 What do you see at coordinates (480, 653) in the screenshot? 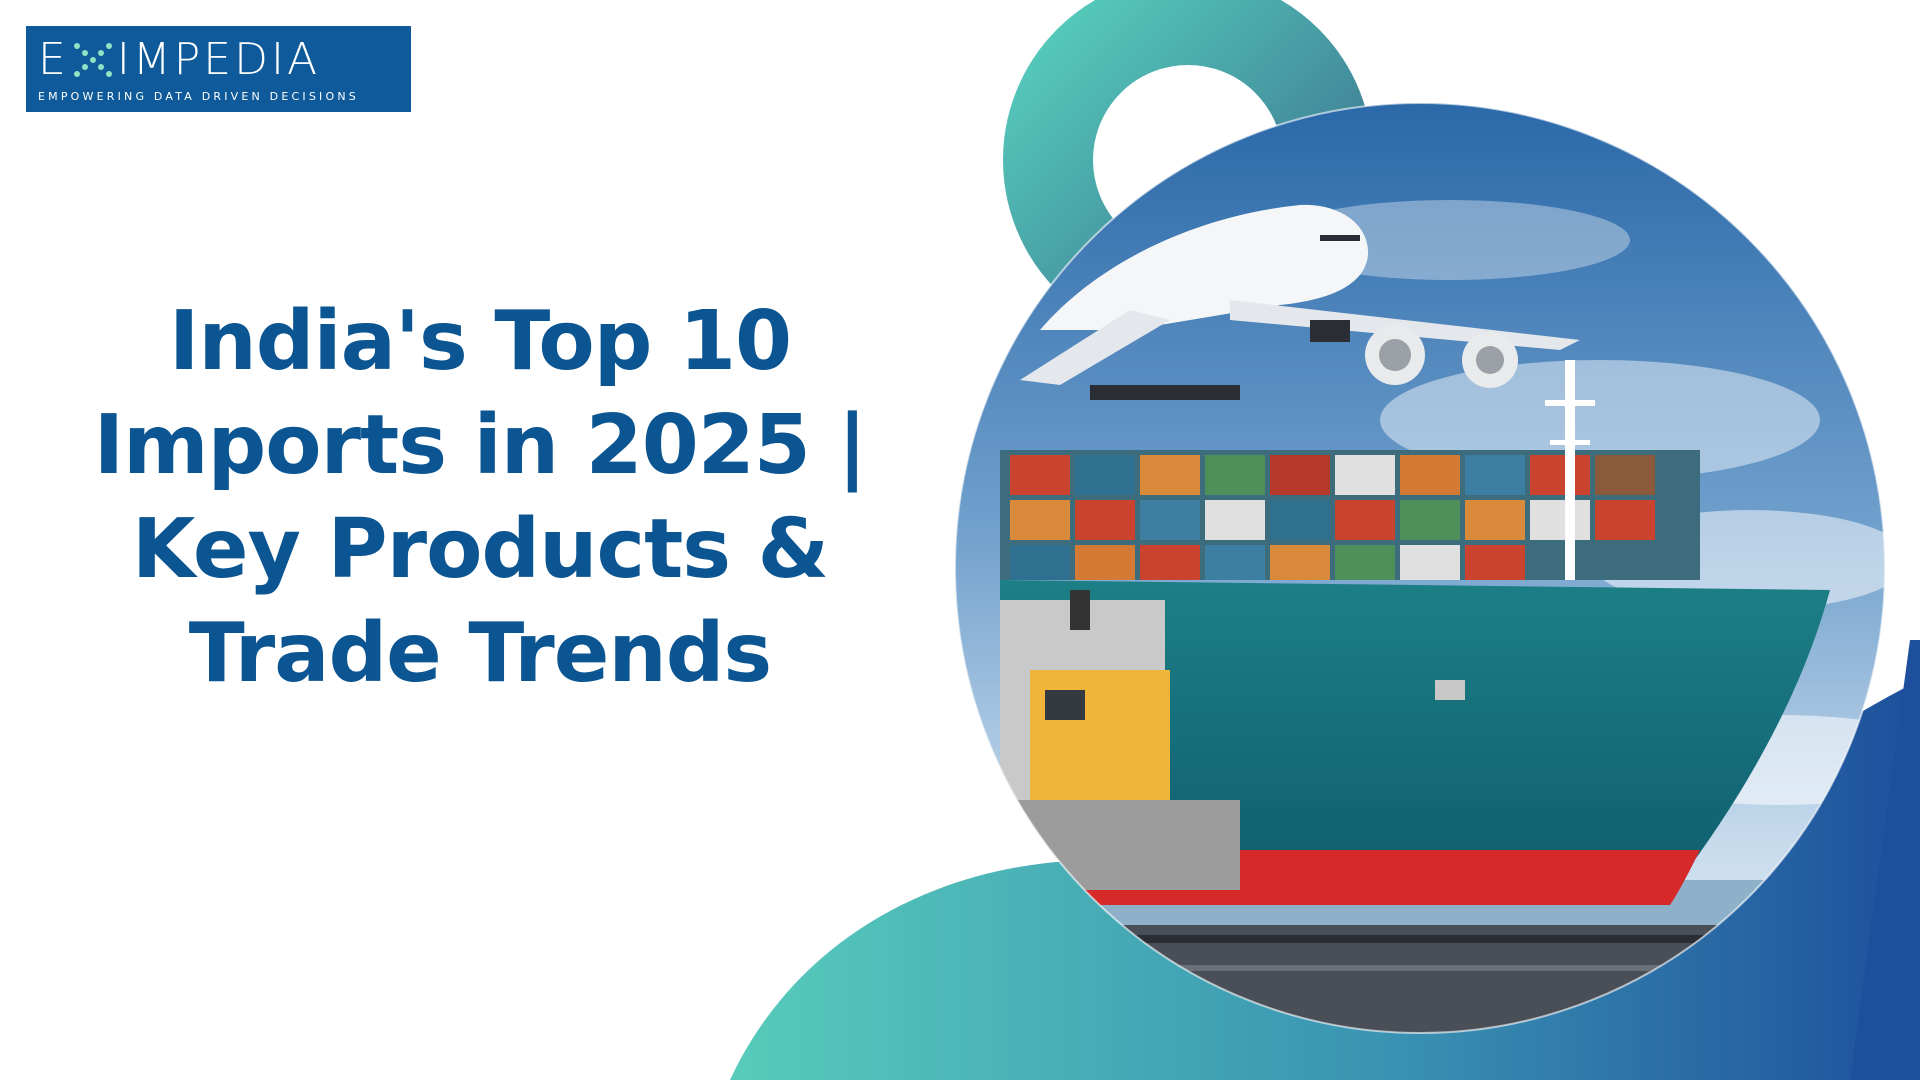
I see `title-line-4: Trade Trends` at bounding box center [480, 653].